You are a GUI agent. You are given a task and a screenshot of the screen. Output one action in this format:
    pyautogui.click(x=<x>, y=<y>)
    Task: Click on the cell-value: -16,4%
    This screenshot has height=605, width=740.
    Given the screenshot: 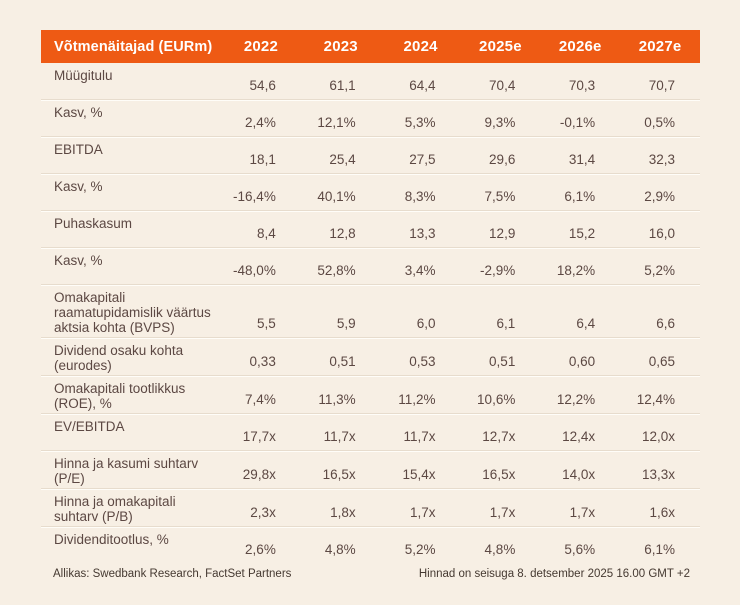 What is the action you would take?
    pyautogui.click(x=254, y=196)
    